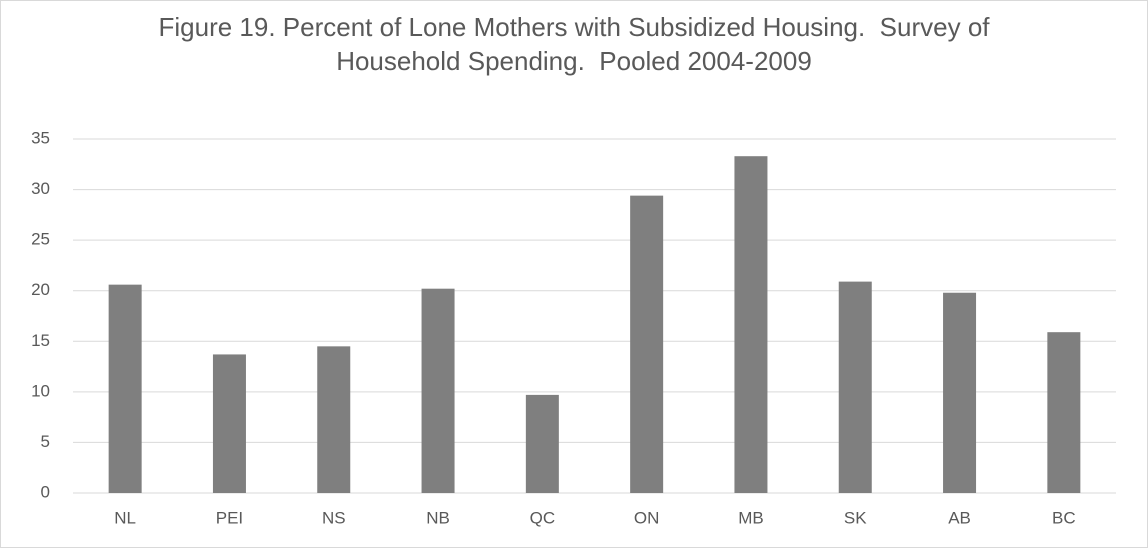 The width and height of the screenshot is (1148, 548). What do you see at coordinates (543, 517) in the screenshot?
I see `x-tick-label: QC` at bounding box center [543, 517].